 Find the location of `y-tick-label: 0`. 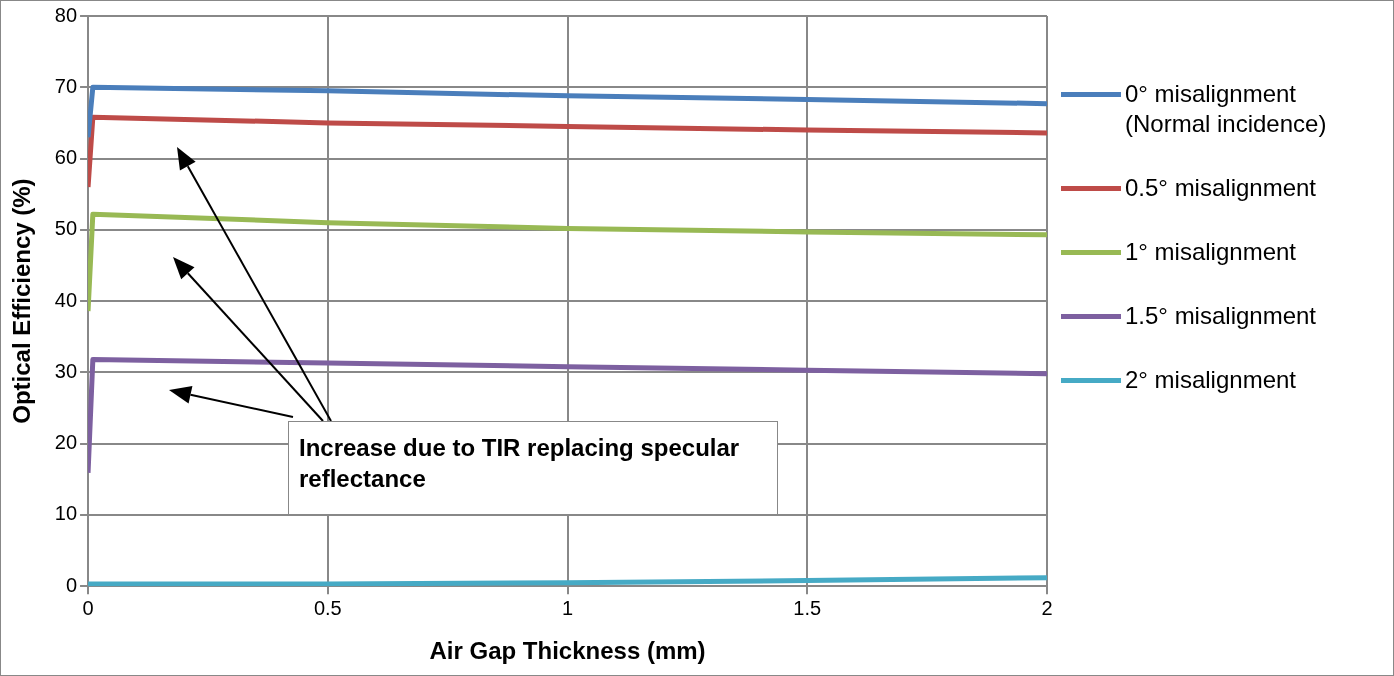

y-tick-label: 0 is located at coordinates (71, 584).